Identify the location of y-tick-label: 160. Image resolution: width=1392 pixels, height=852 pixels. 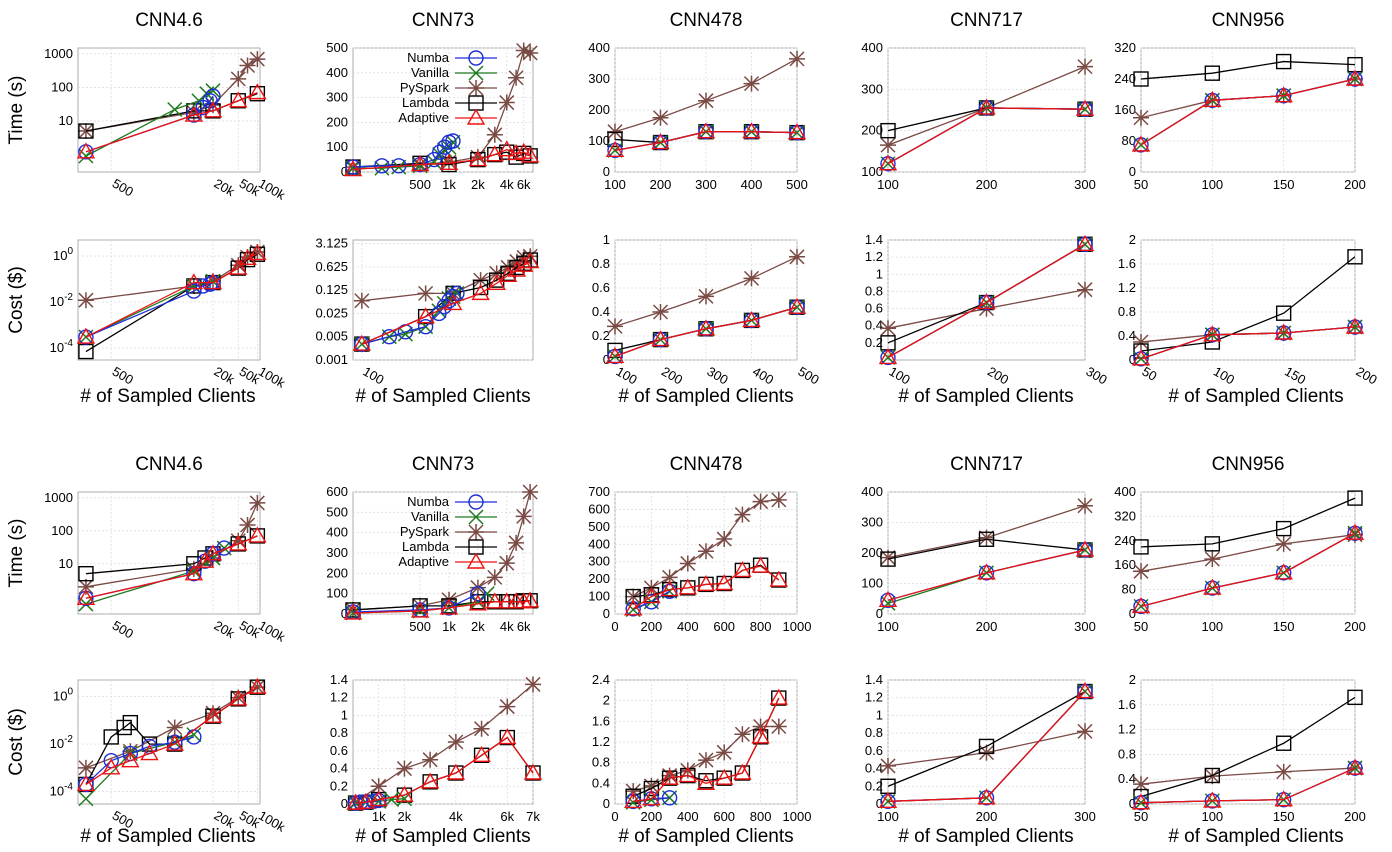
(1125, 109).